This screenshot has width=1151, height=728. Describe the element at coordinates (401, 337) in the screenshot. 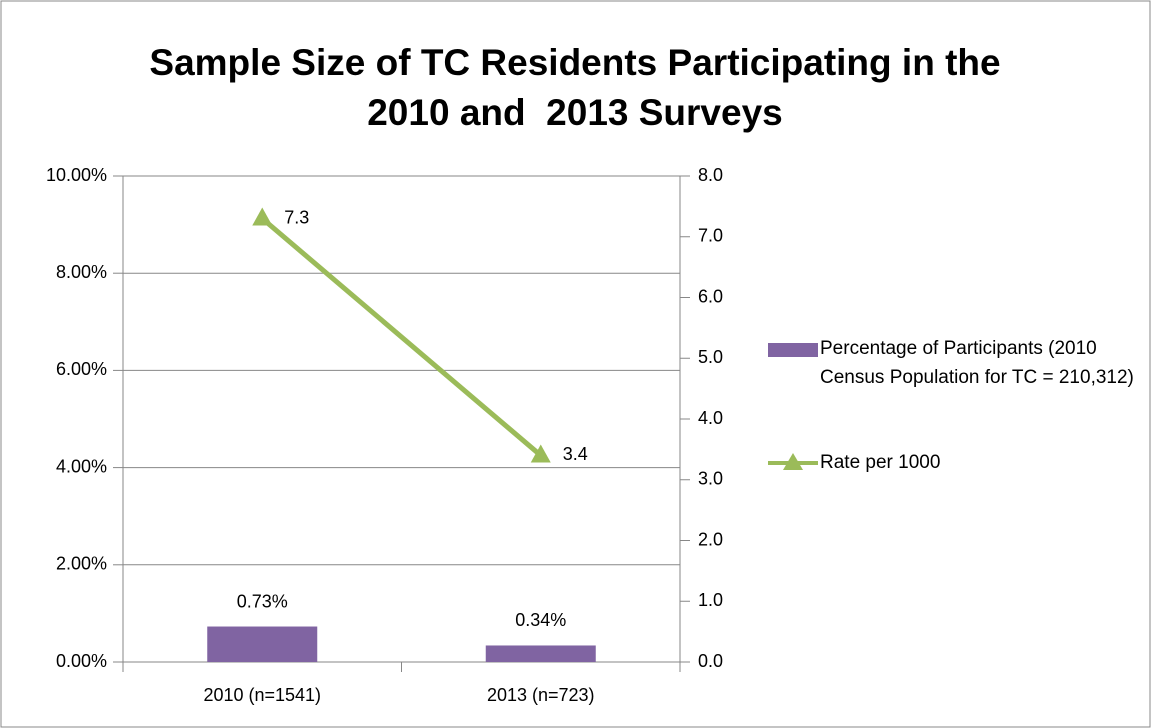

I see `line` at that location.